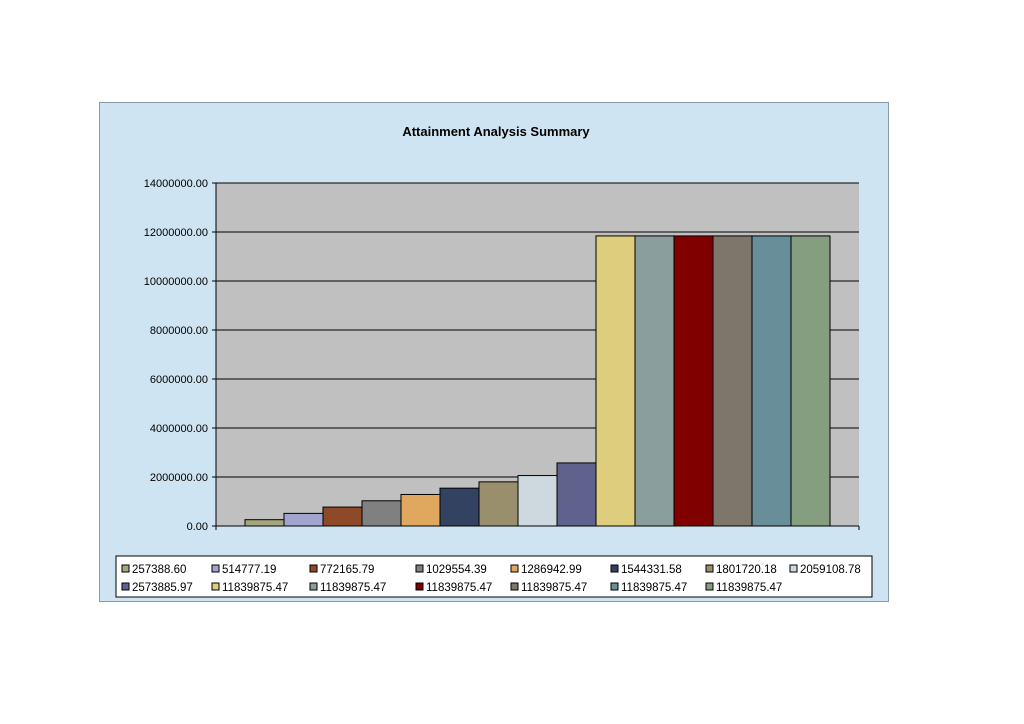  Describe the element at coordinates (651, 570) in the screenshot. I see `legend-label: 1544331.58` at that location.